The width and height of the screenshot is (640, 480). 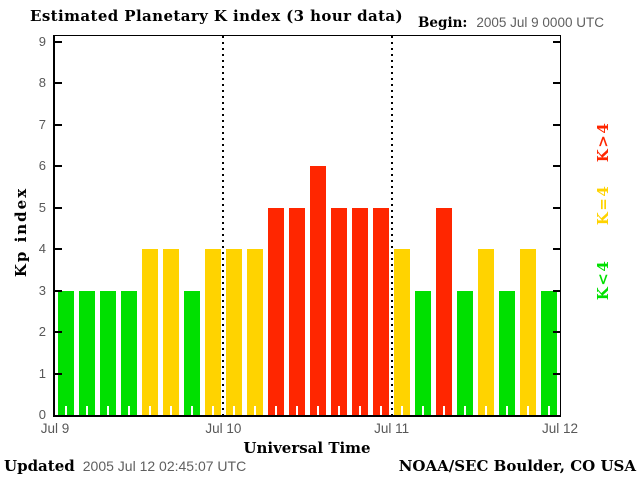 I want to click on credit-text: NOAA/SEC Boulder, CO USA, so click(x=517, y=466).